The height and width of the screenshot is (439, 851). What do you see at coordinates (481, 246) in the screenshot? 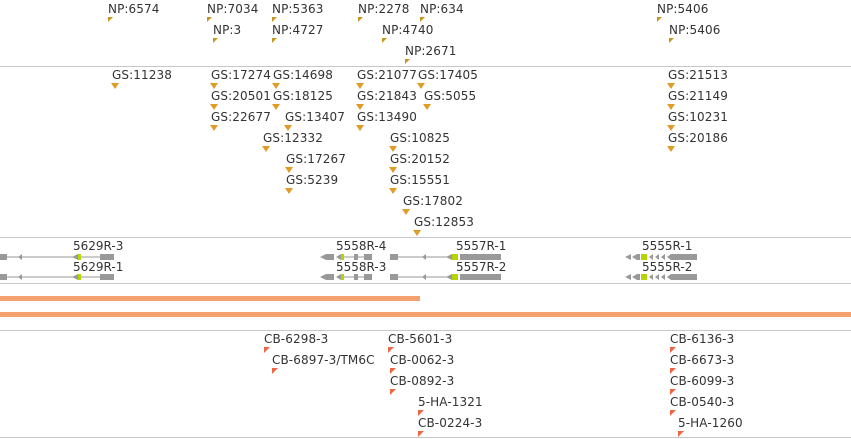
I see `gene-label: 5557R-1` at bounding box center [481, 246].